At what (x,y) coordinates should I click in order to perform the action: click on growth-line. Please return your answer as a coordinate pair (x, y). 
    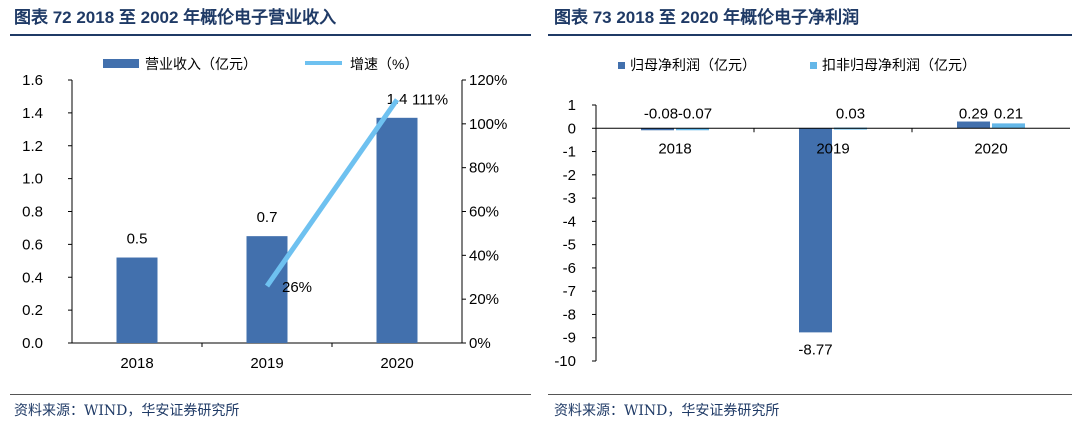
    Looking at the image, I should click on (332, 193).